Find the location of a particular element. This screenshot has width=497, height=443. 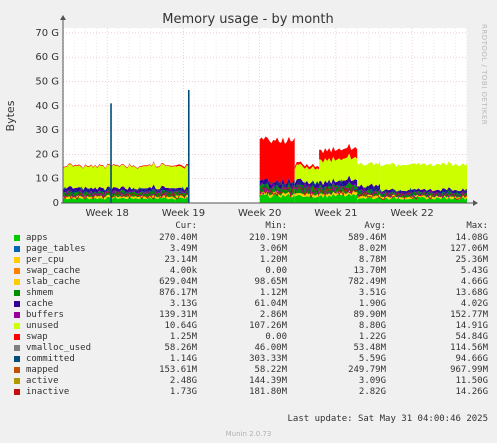

legend-item: inactive 1.73G 181.80M 2.82G 14.26G is located at coordinates (248, 392).